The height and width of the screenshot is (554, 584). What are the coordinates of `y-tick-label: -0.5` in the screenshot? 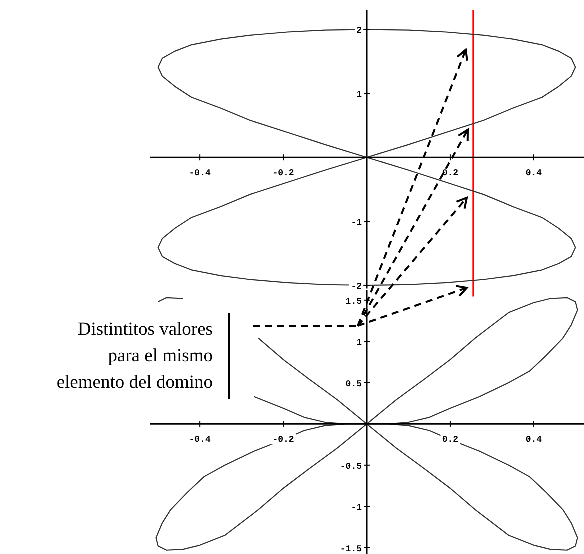 It's located at (351, 467).